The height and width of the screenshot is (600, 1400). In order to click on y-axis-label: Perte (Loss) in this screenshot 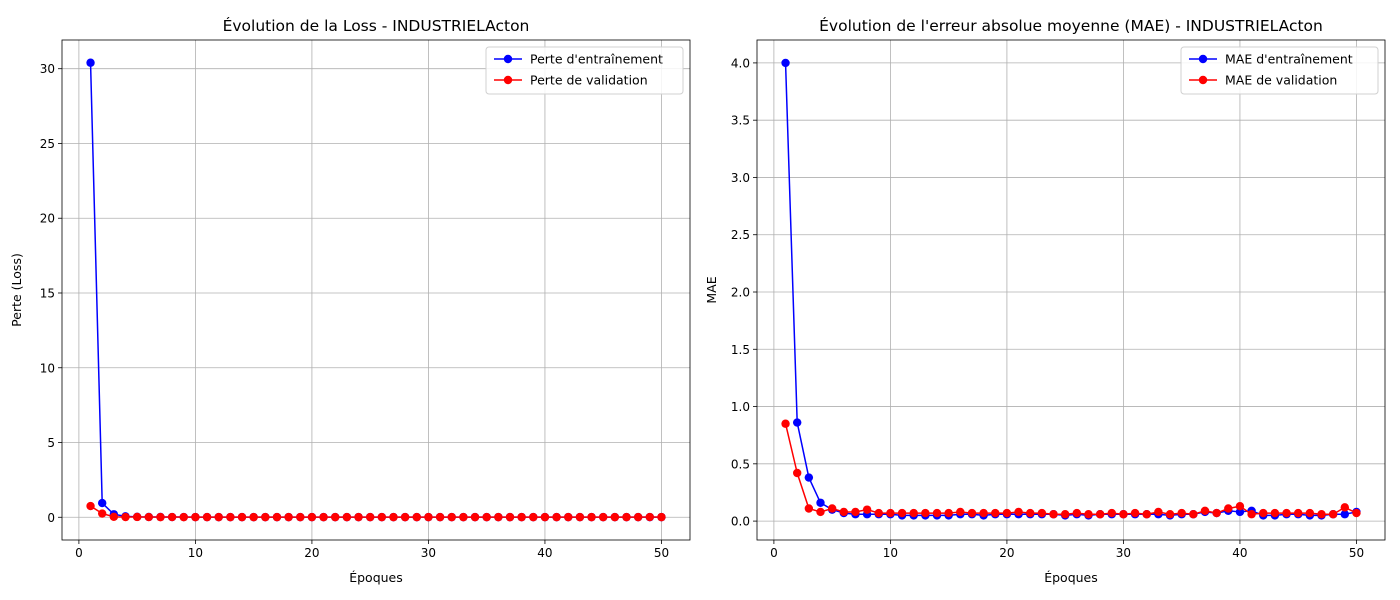, I will do `click(16, 290)`.